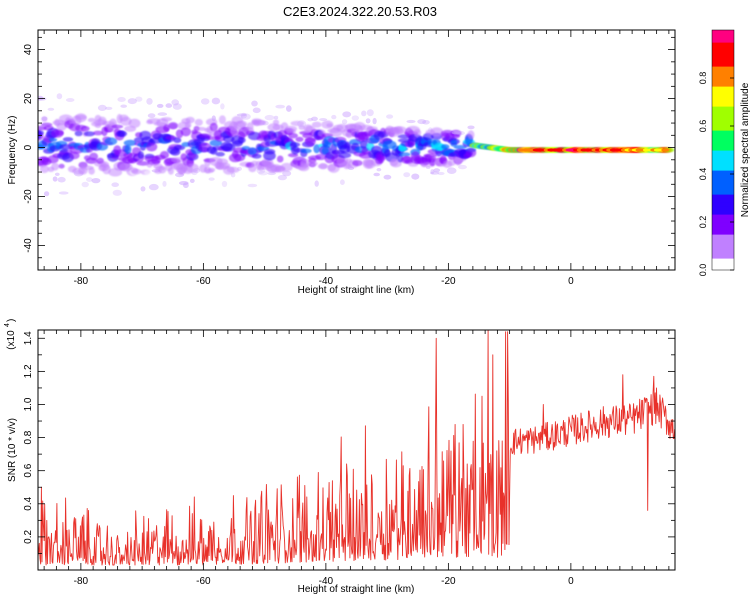 The image size is (750, 605). What do you see at coordinates (356, 589) in the screenshot?
I see `bottom-x-axis-label: Height of straight line (km)` at bounding box center [356, 589].